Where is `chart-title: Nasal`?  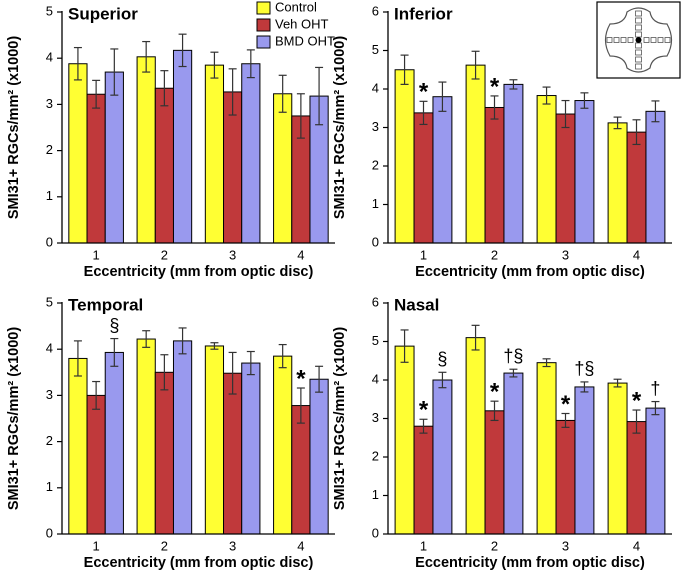 chart-title: Nasal is located at coordinates (416, 304).